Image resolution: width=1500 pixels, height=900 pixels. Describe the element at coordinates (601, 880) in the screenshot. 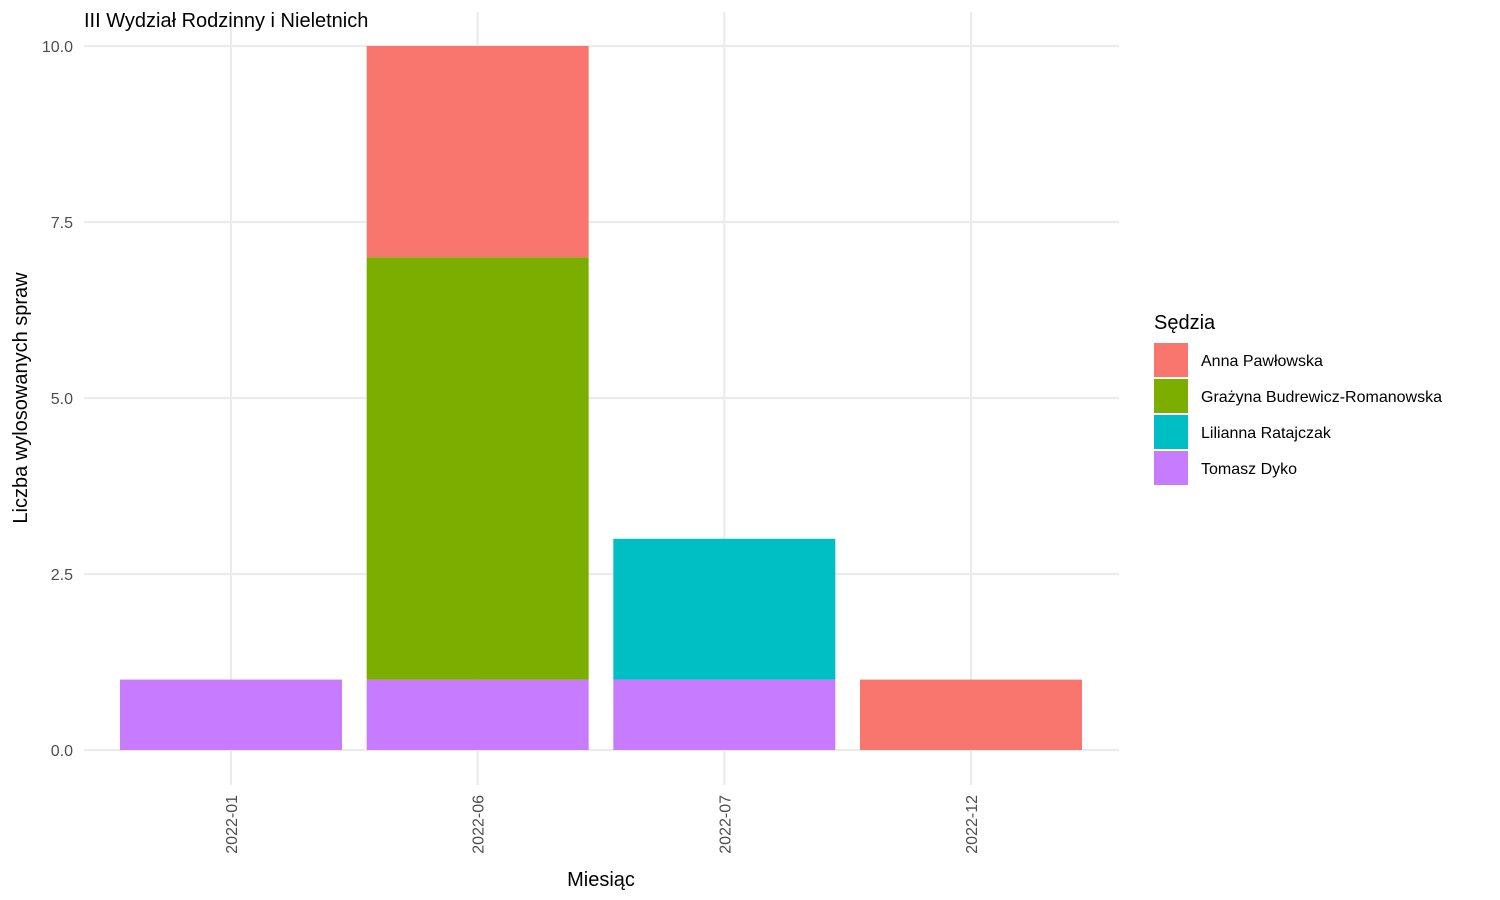

I see `x-axis-title: Miesiąc` at that location.